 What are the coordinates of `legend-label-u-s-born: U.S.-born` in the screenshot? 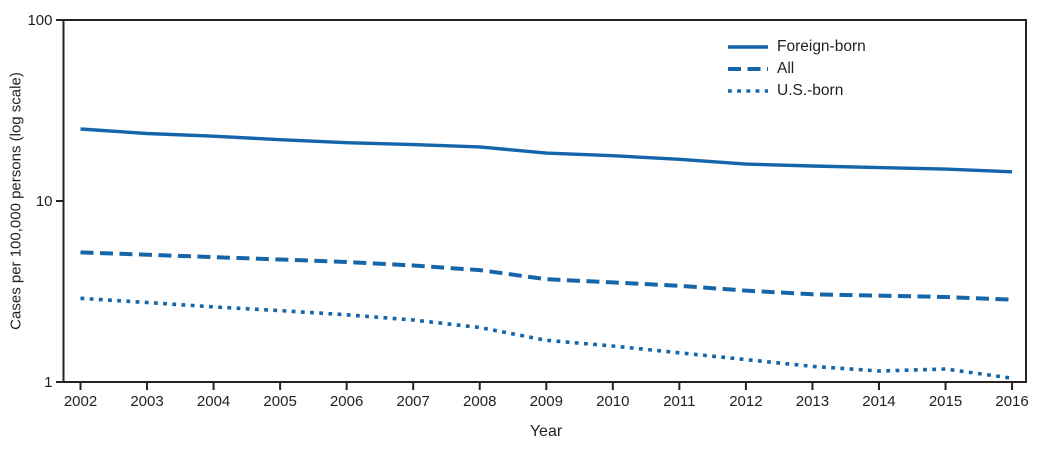 It's located at (810, 90).